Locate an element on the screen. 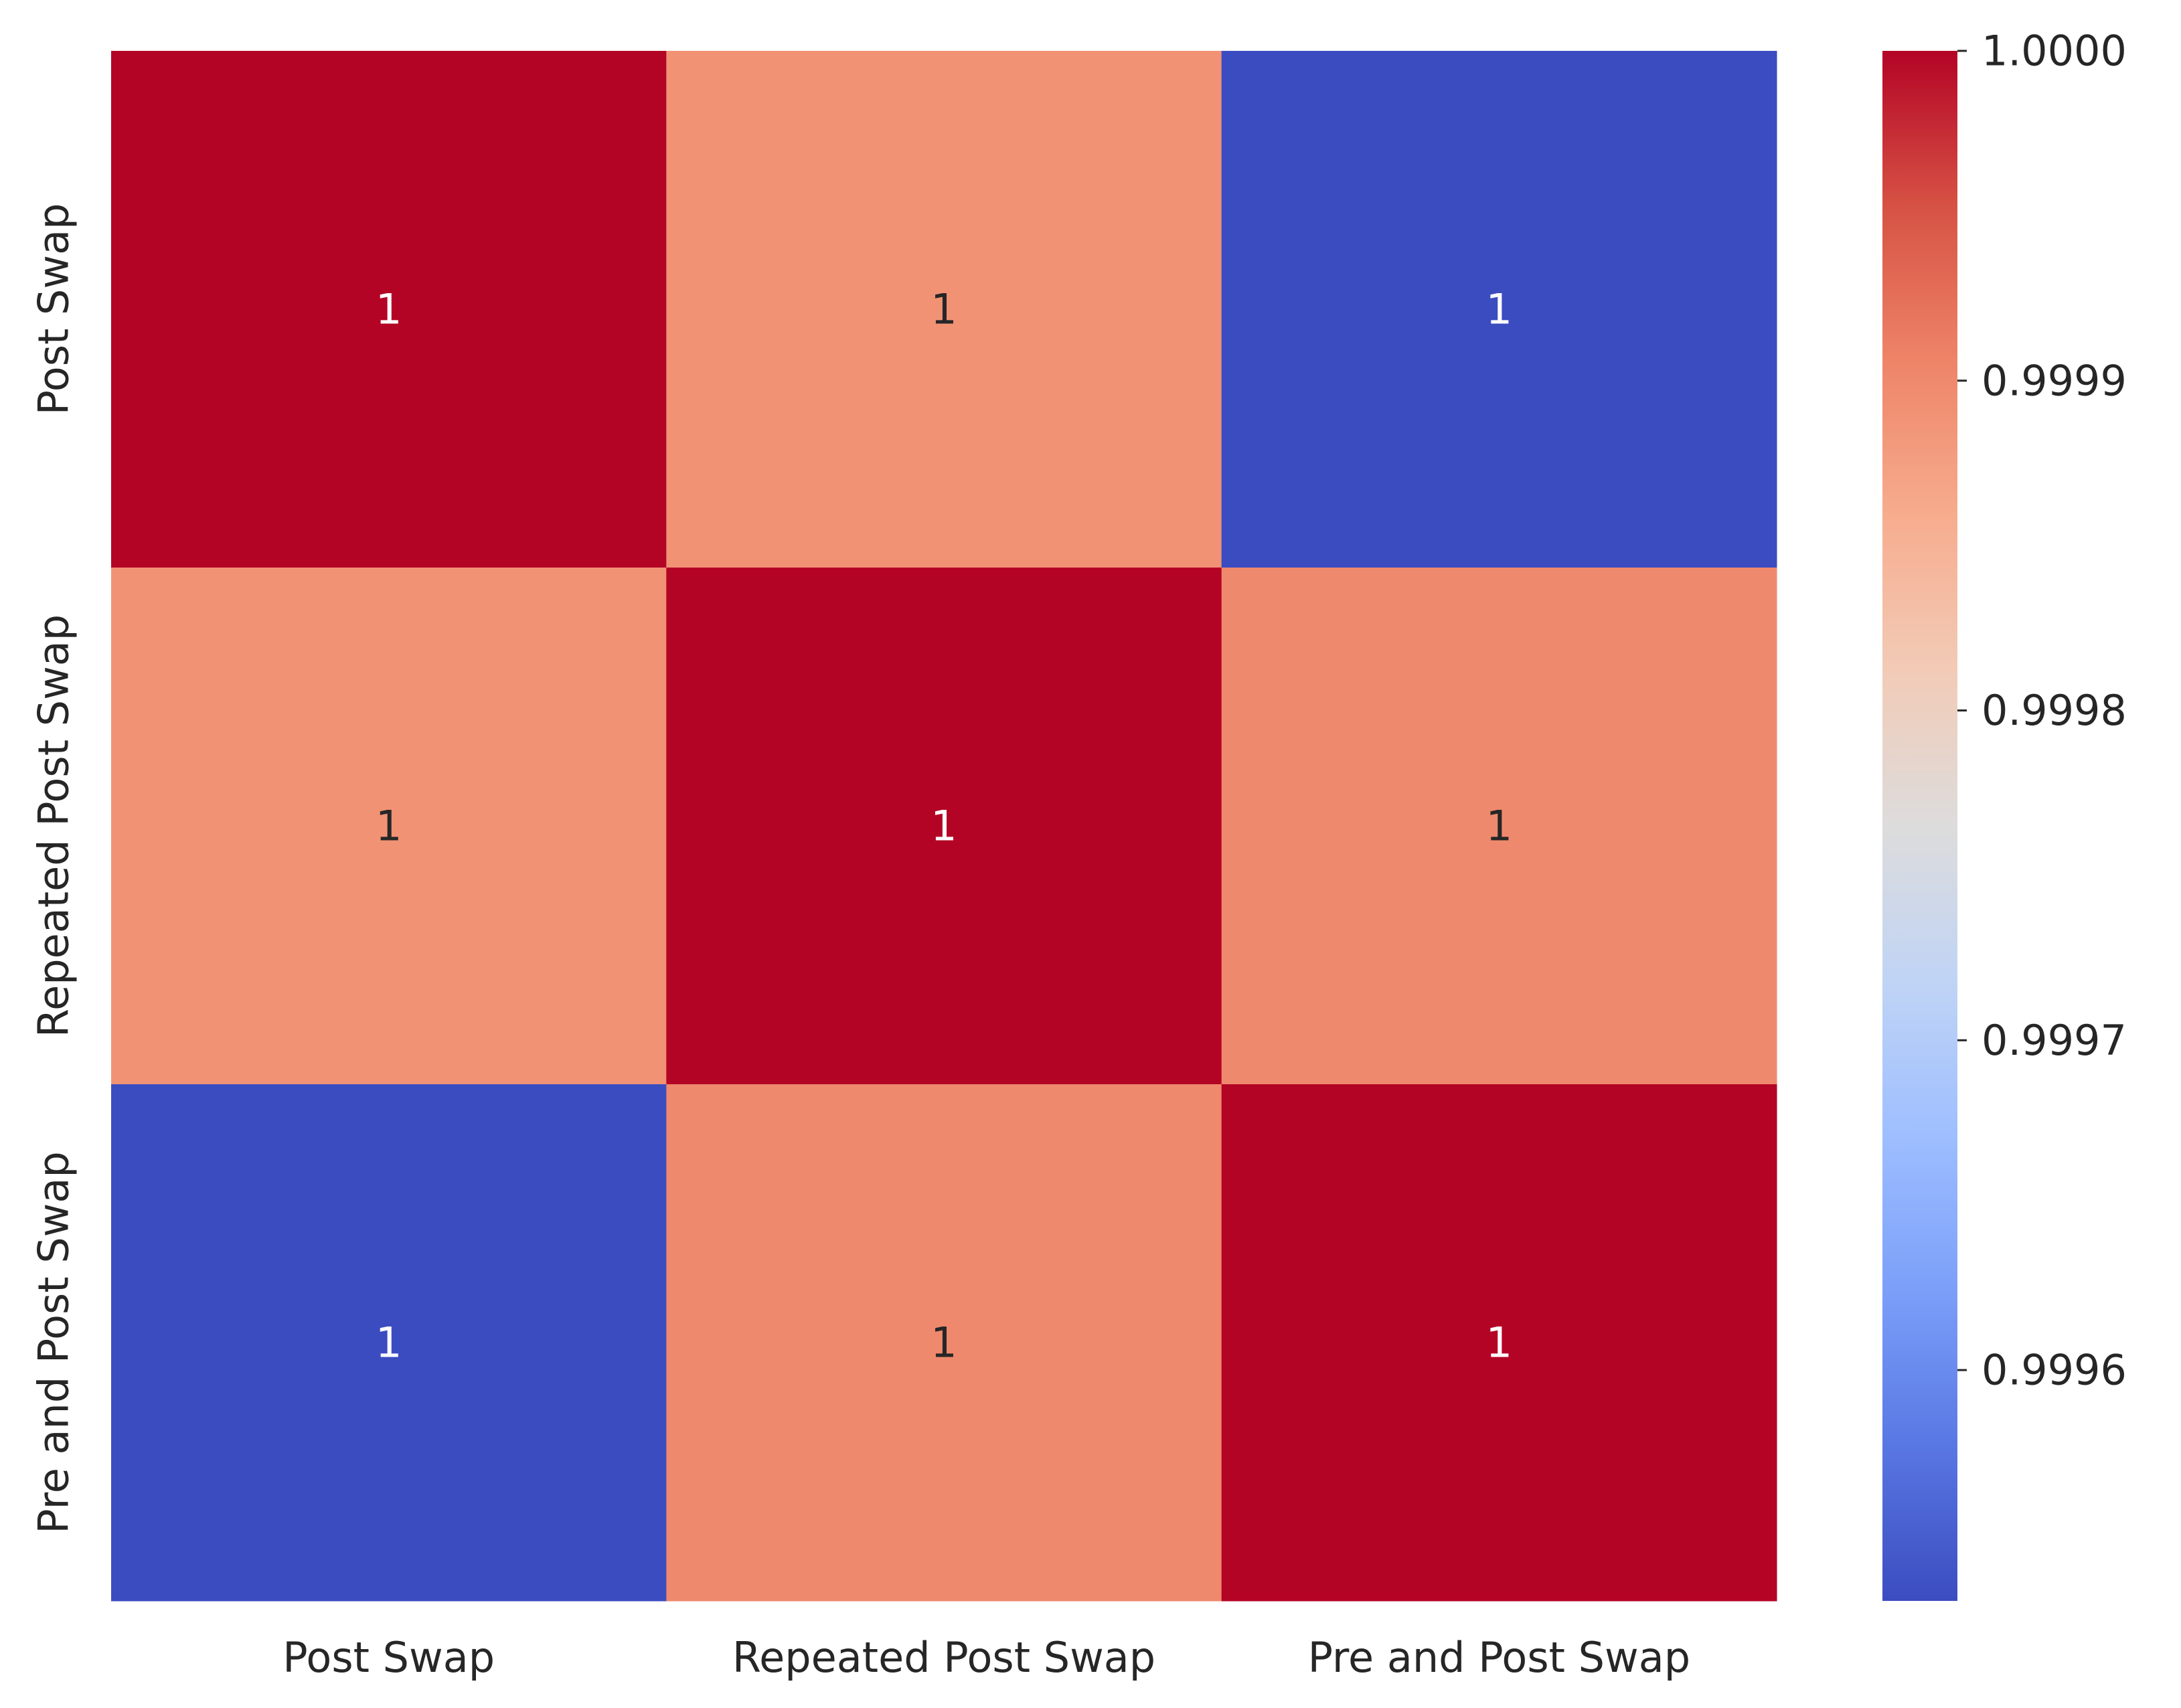  cell-annotation-1-0: 1 is located at coordinates (389, 826).